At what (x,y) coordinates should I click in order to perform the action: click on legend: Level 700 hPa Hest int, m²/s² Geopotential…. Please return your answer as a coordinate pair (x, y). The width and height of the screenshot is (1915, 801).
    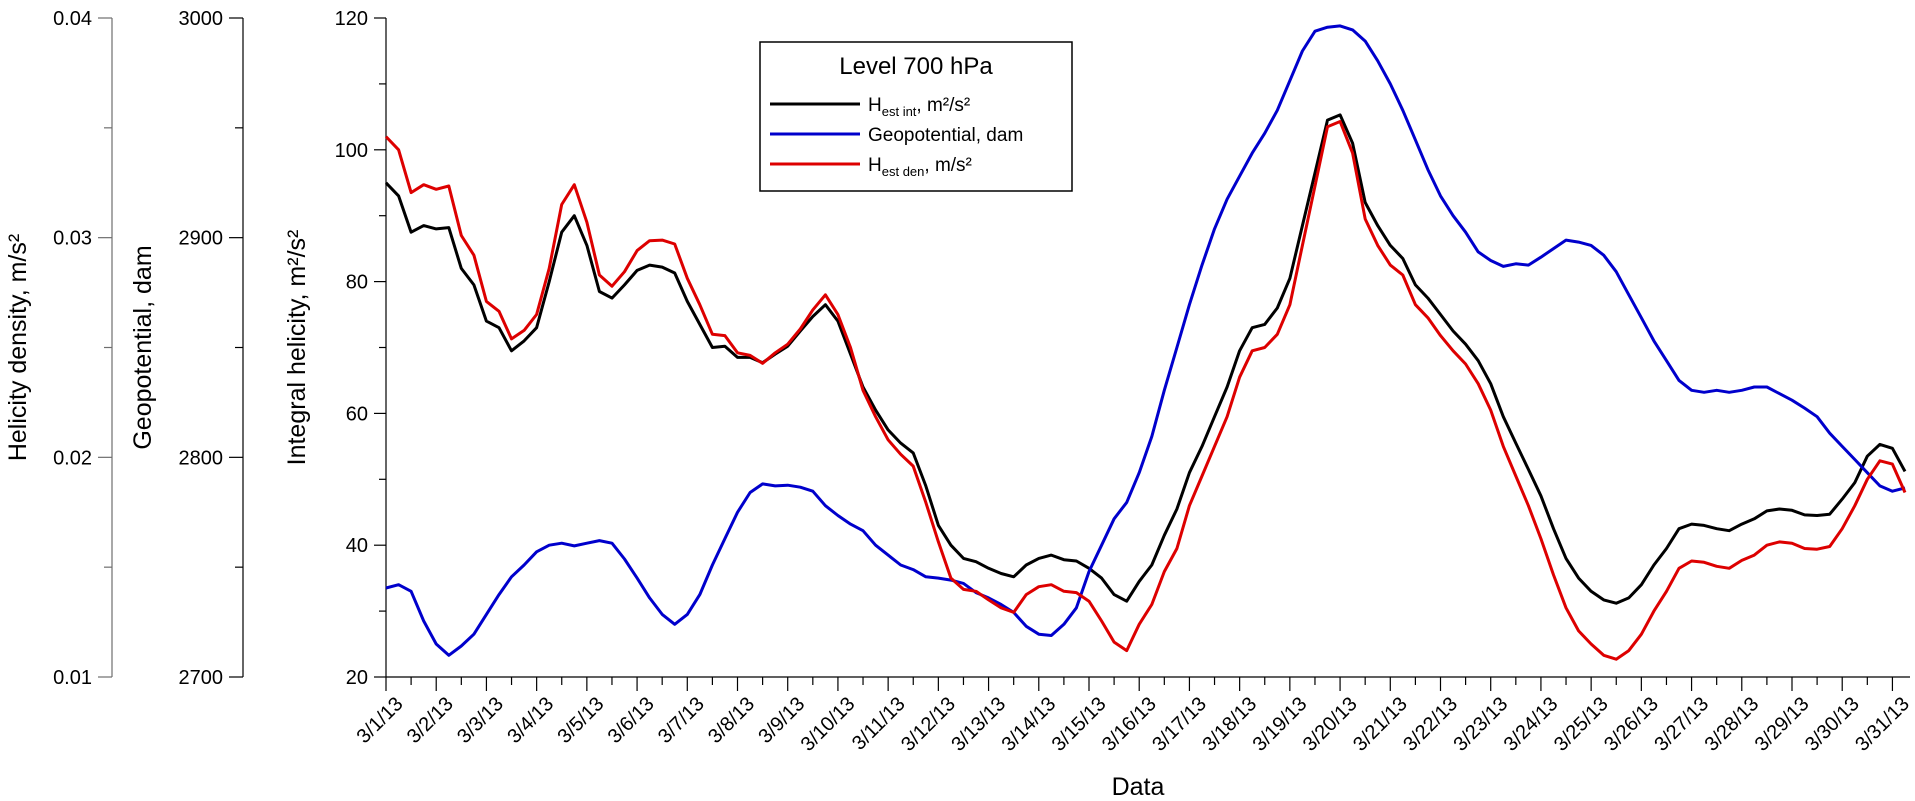
    Looking at the image, I should click on (916, 116).